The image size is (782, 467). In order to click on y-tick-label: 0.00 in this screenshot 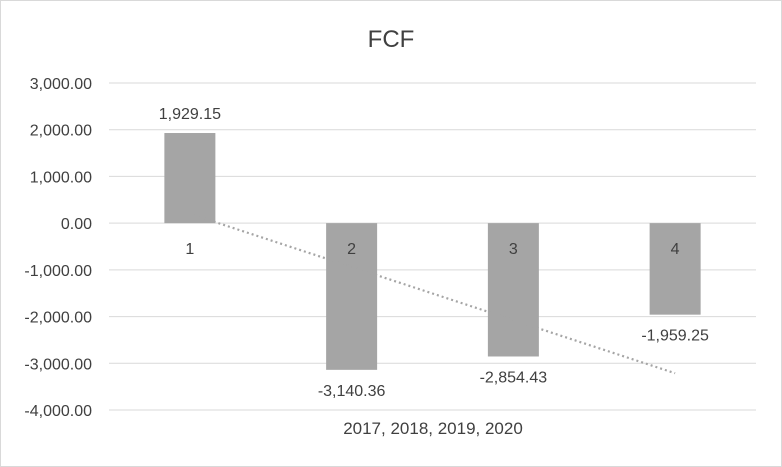, I will do `click(76, 224)`.